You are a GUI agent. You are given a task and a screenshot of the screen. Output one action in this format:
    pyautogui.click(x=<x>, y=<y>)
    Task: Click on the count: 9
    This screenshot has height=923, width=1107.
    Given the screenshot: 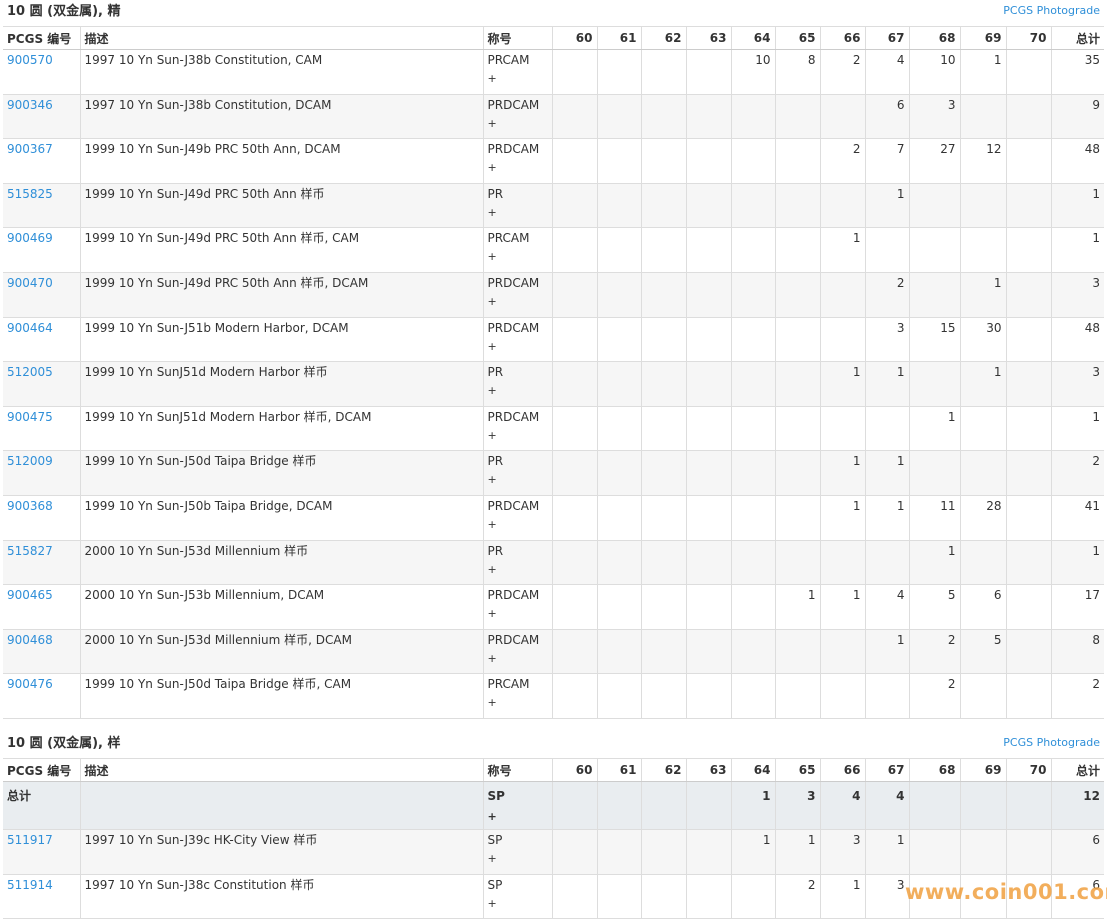 What is the action you would take?
    pyautogui.click(x=1096, y=104)
    